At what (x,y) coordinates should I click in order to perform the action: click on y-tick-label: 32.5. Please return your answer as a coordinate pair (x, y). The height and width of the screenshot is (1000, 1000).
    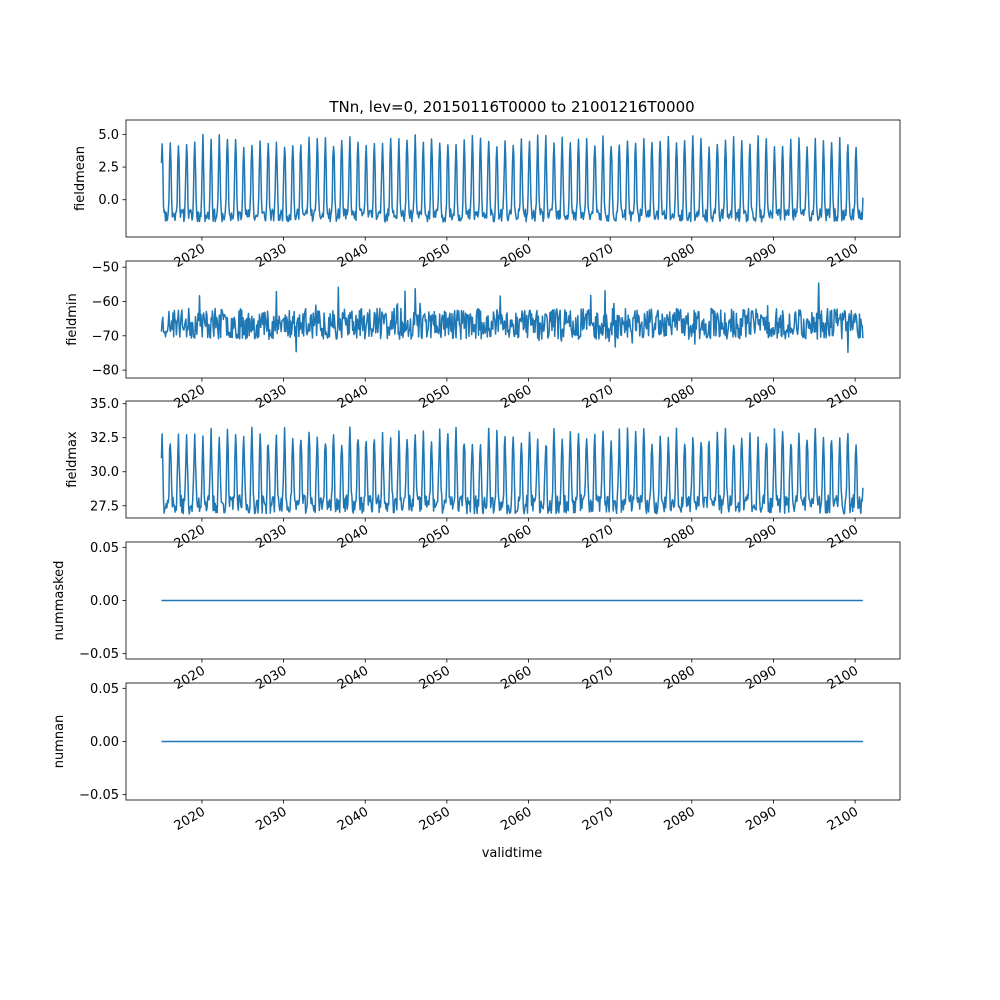
    Looking at the image, I should click on (104, 438).